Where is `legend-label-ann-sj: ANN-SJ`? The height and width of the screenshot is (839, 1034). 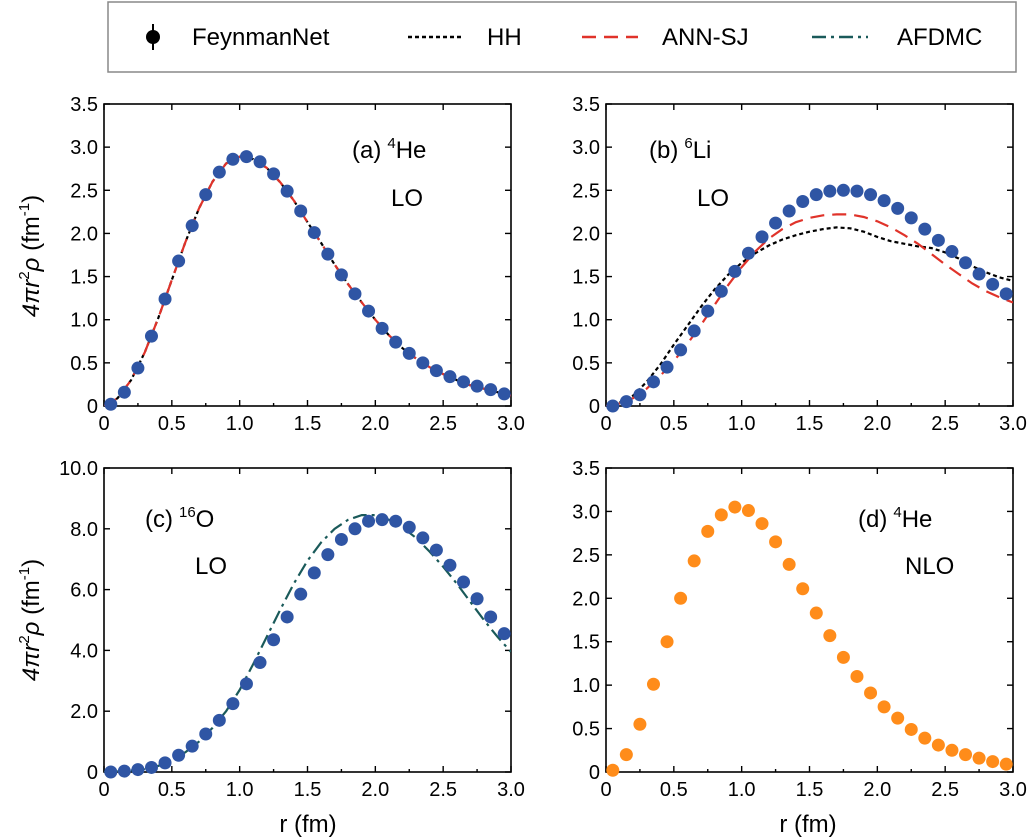
legend-label-ann-sj: ANN-SJ is located at coordinates (705, 37).